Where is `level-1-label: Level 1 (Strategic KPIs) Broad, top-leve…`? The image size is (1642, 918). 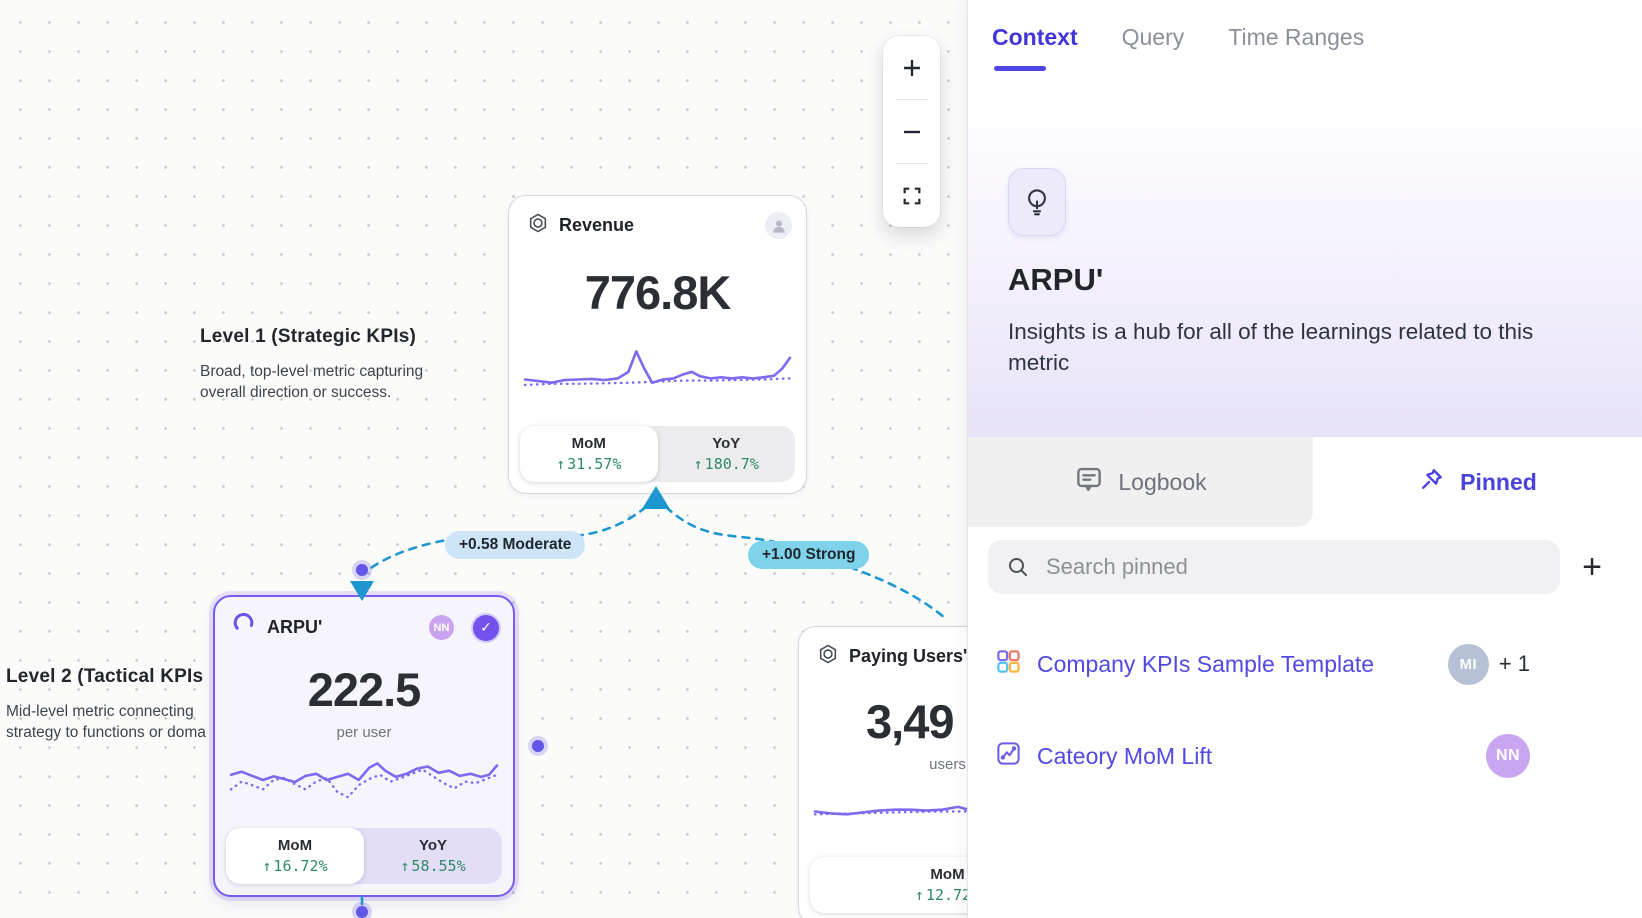
level-1-label: Level 1 (Strategic KPIs) Broad, top-leve… is located at coordinates (311, 364).